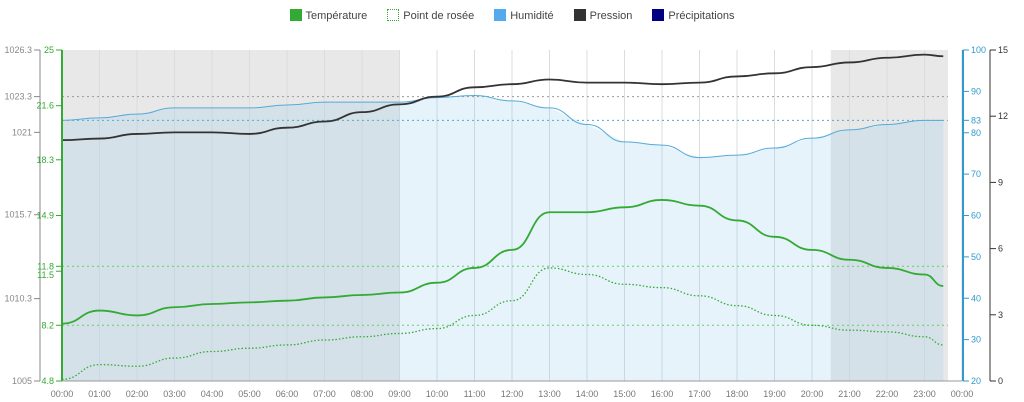 The image size is (1024, 402). What do you see at coordinates (212, 394) in the screenshot?
I see `x-tick-label: 04:00` at bounding box center [212, 394].